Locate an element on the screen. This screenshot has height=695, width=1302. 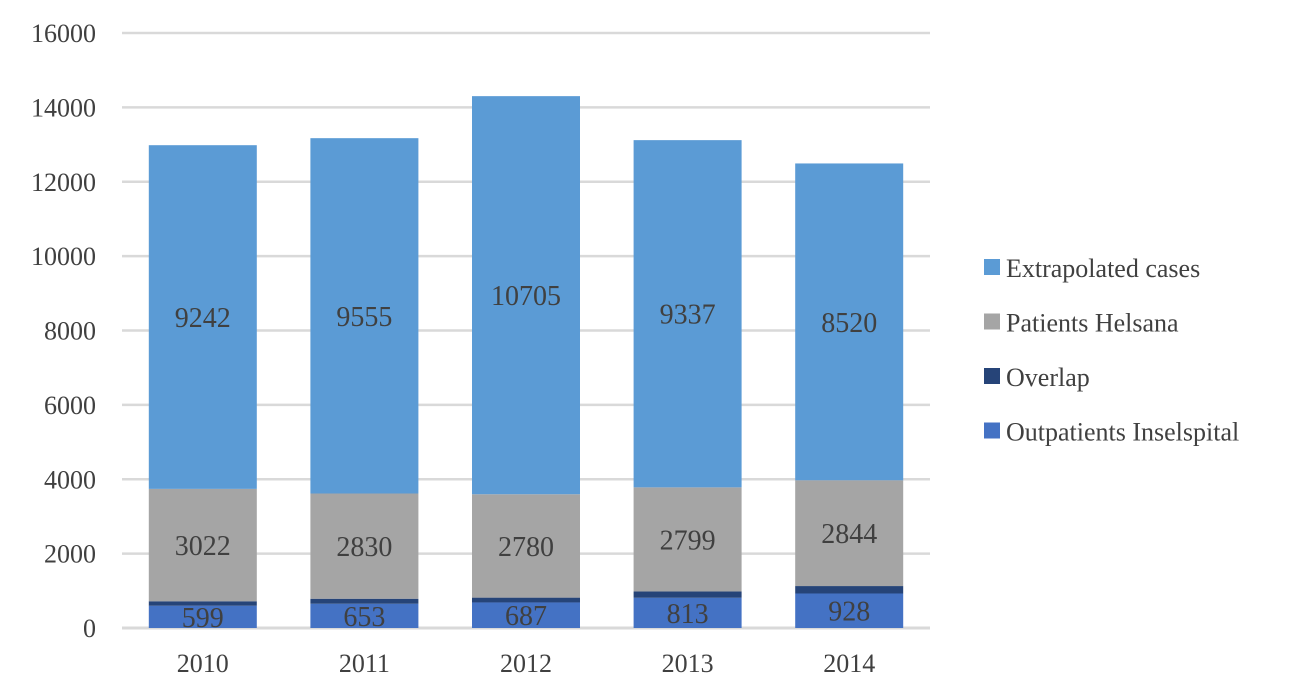
x-tick-label: 2011 is located at coordinates (364, 663).